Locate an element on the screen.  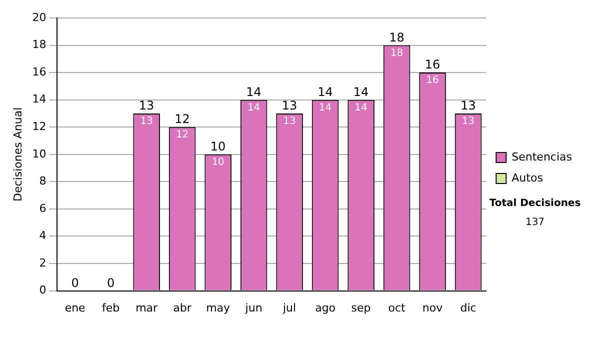
data-label: 10 is located at coordinates (218, 162).